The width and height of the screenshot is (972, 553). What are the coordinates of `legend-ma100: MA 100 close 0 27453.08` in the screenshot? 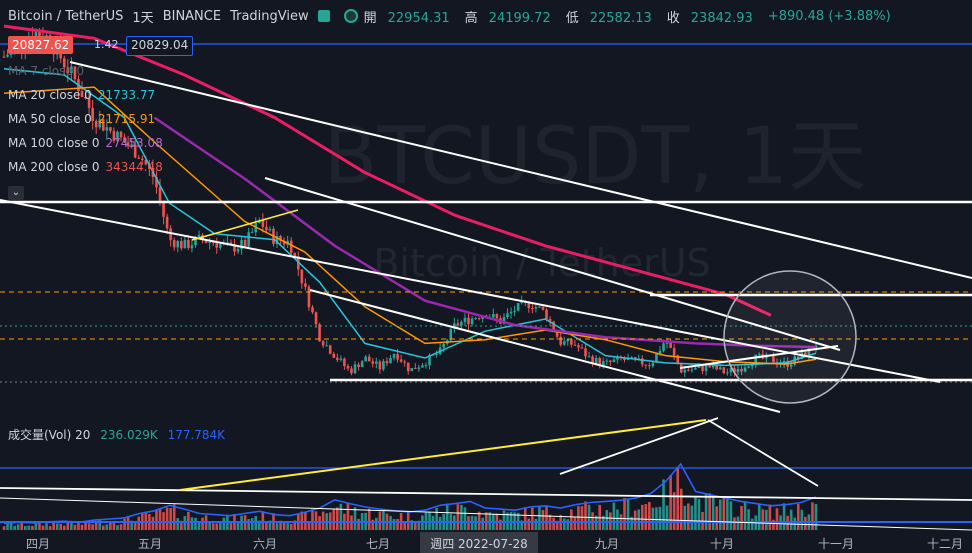 It's located at (85, 143).